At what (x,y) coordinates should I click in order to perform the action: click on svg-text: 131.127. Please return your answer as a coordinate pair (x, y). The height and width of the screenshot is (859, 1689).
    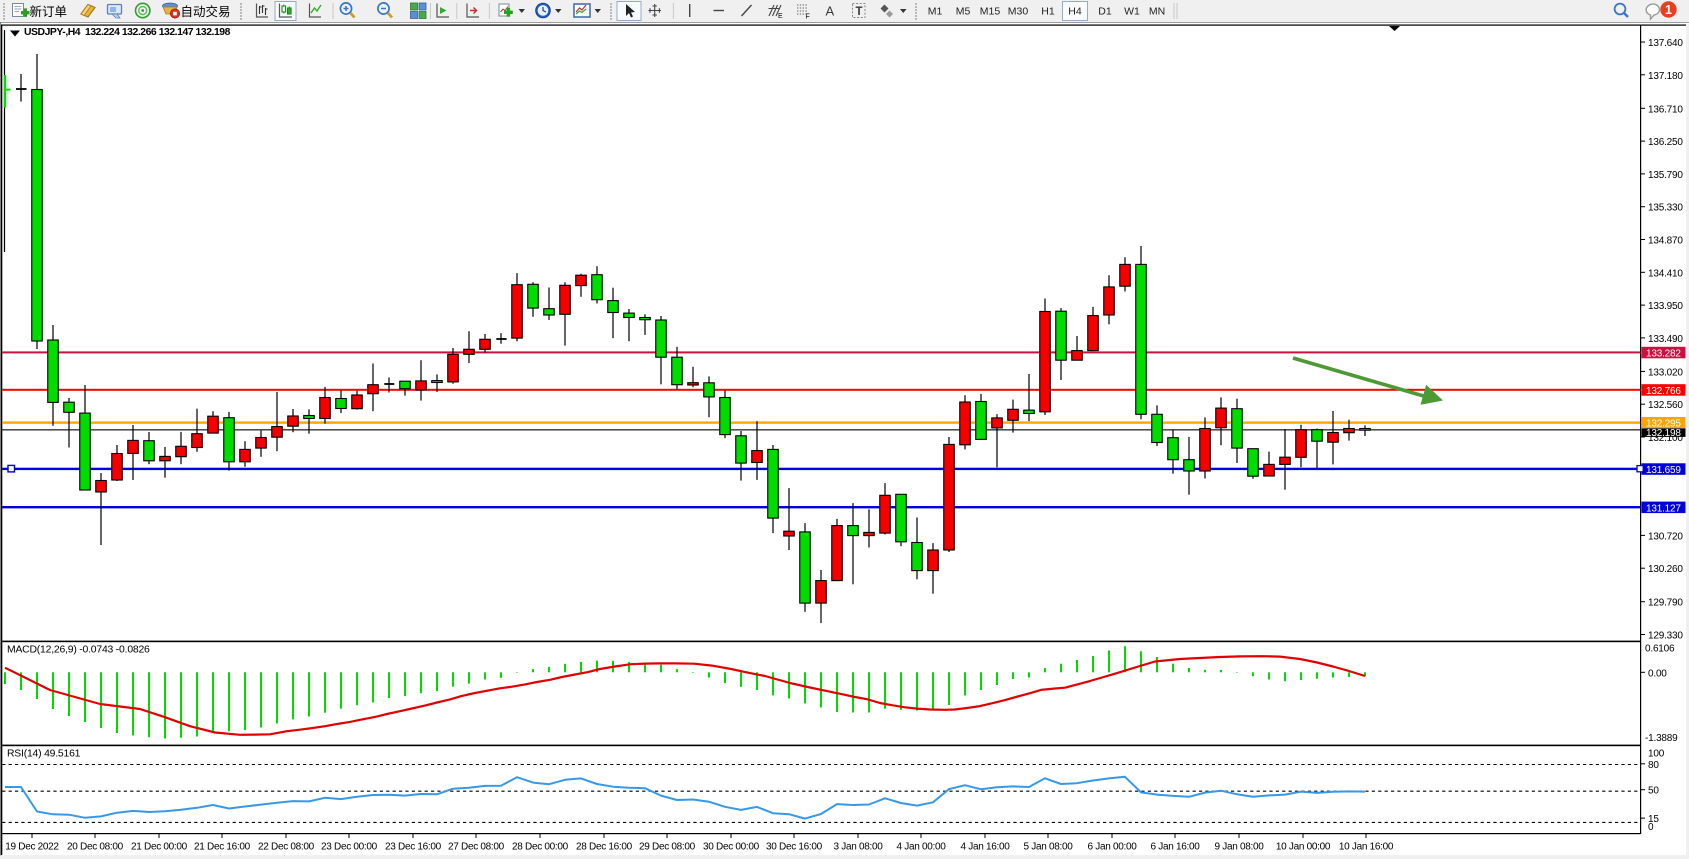
    Looking at the image, I should click on (1663, 508).